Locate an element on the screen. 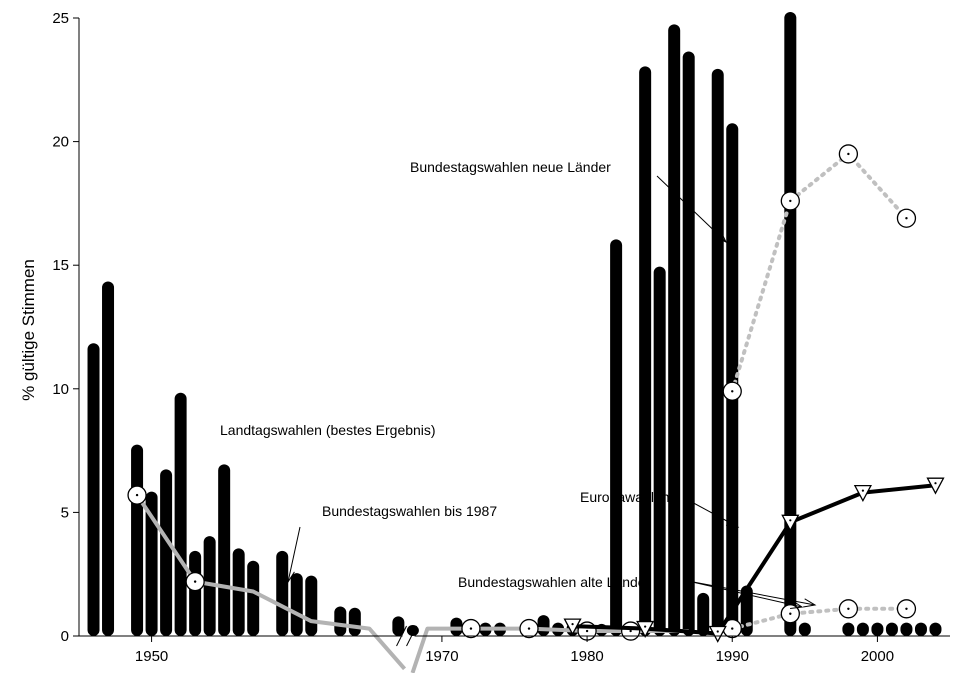 The width and height of the screenshot is (955, 673). bar-1959 is located at coordinates (282, 593).